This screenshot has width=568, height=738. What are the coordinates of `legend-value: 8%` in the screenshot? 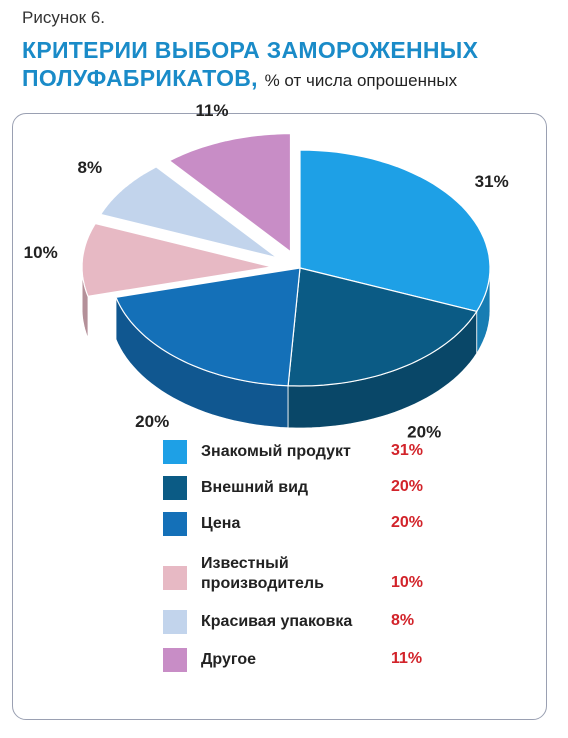 It's located at (403, 620).